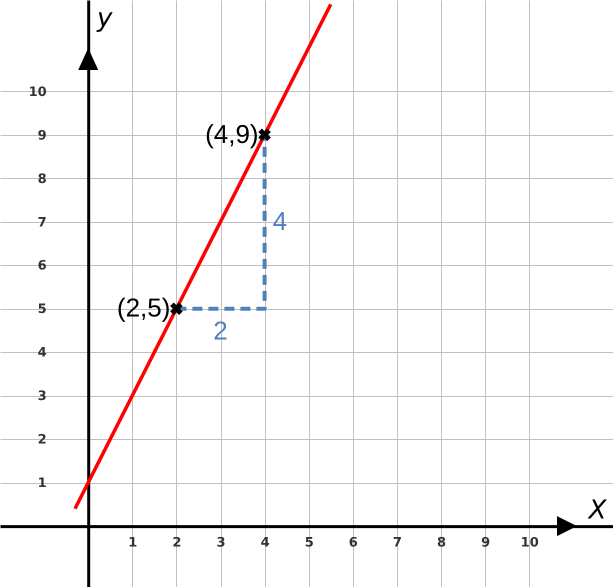 The height and width of the screenshot is (587, 613). I want to click on y-tick-label: 10, so click(37, 92).